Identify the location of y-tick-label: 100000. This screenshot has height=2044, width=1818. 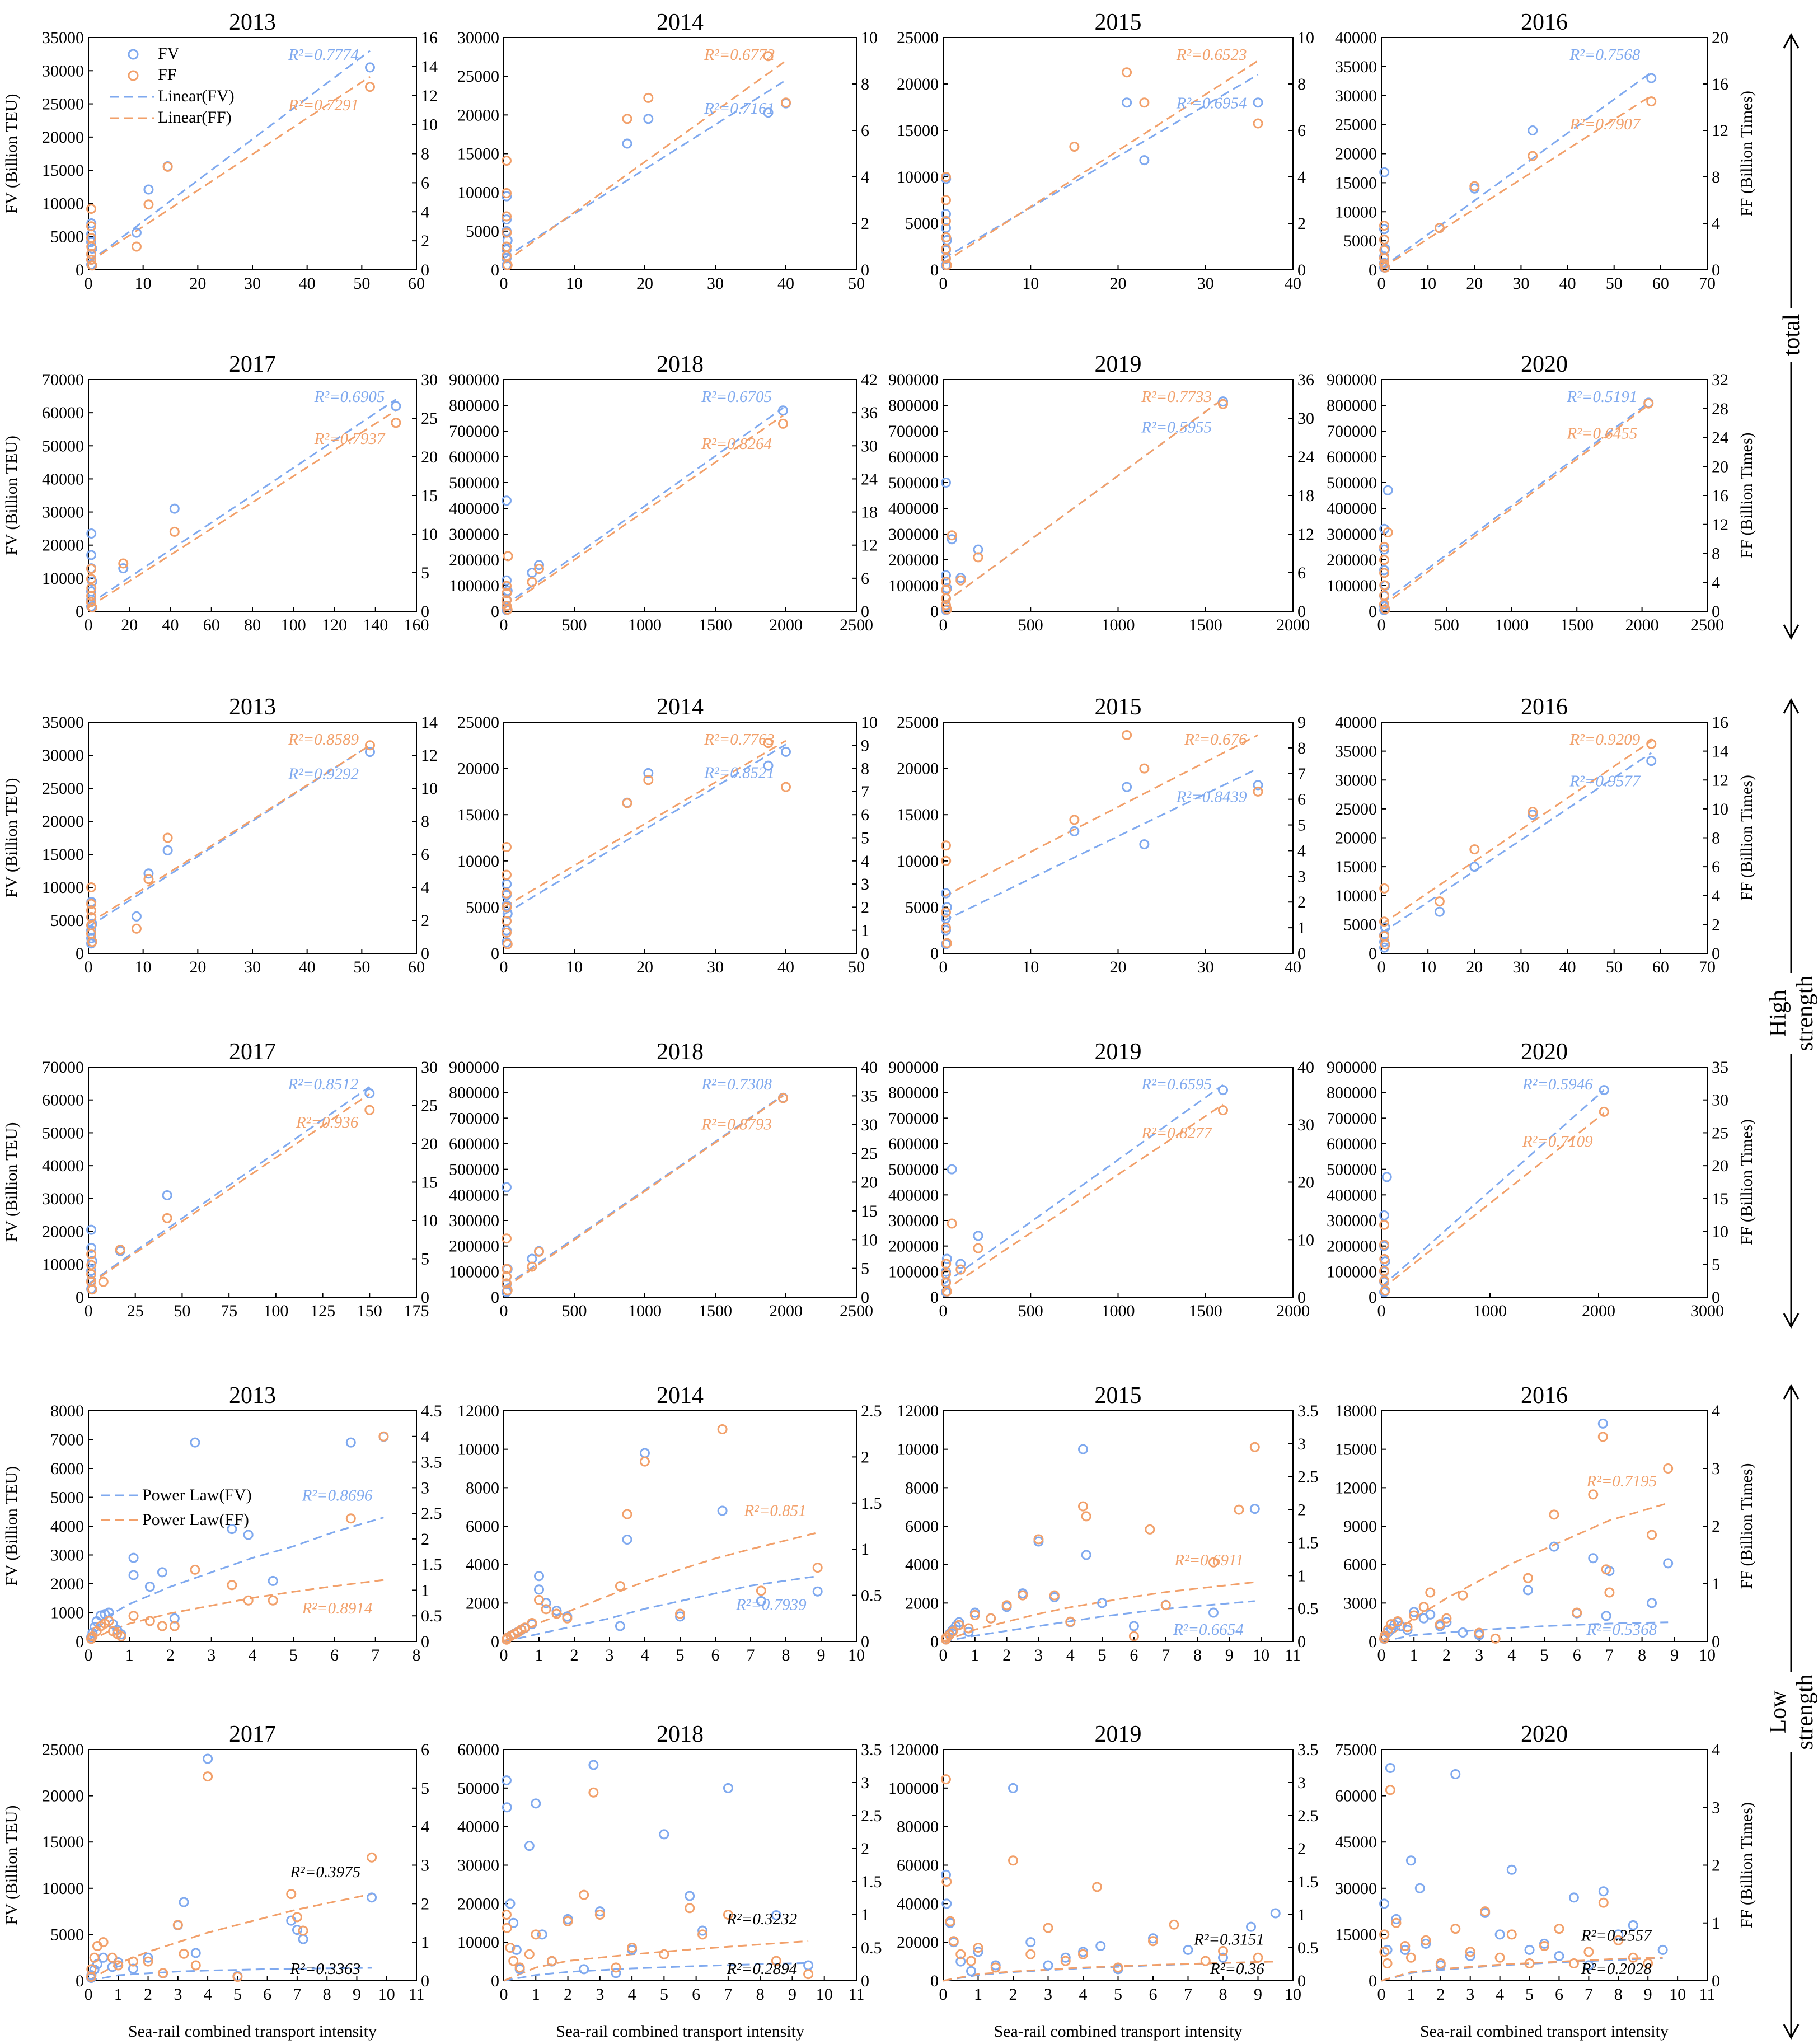
(913, 1271).